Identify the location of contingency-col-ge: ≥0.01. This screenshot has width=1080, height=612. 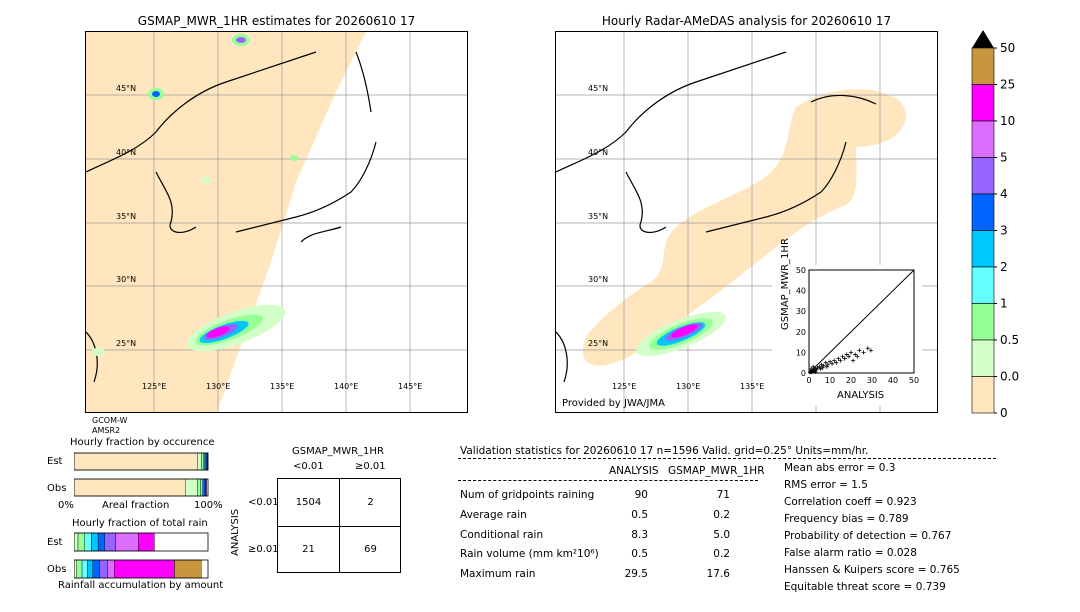
(370, 466).